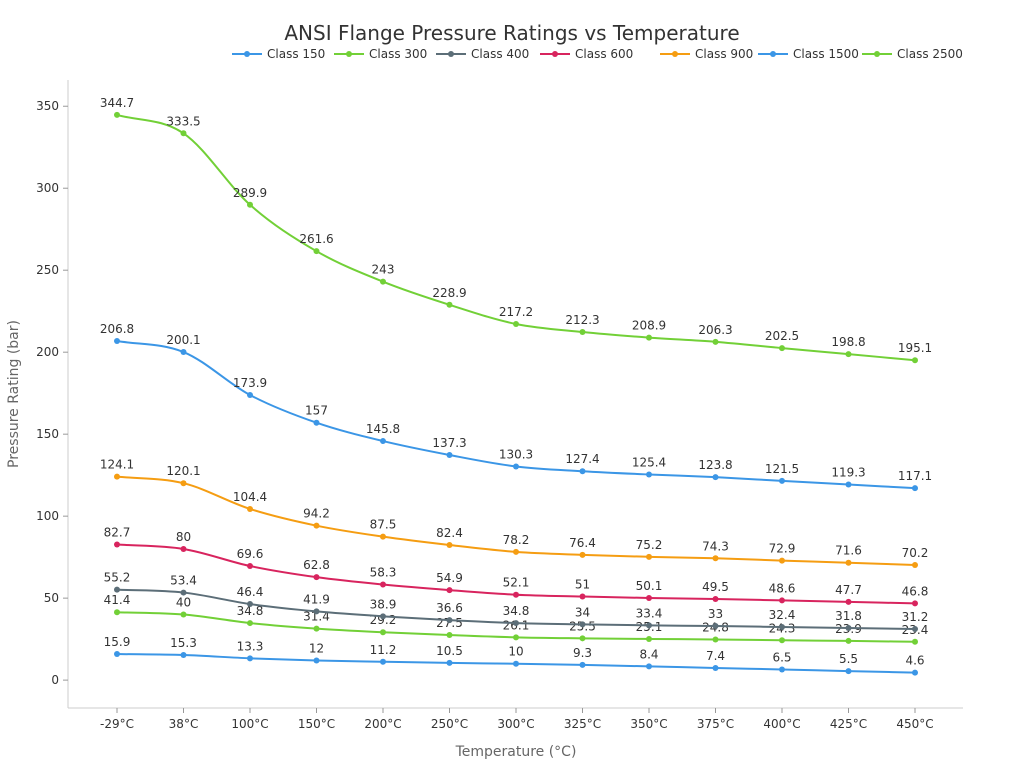  I want to click on legend-item: Class 1500, so click(808, 54).